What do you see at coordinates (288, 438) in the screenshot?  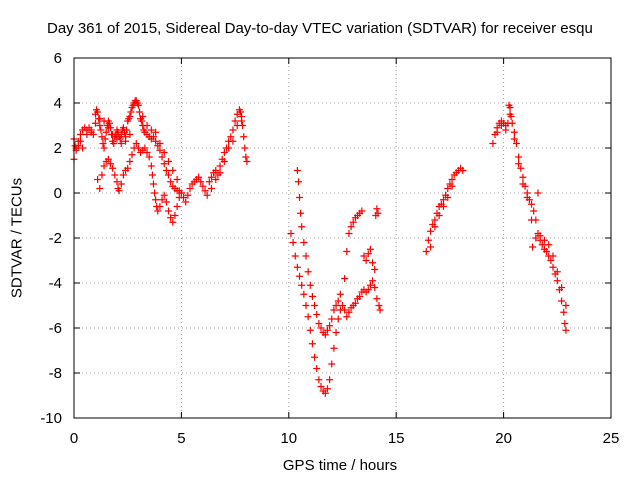 I see `x-tick-label: 10` at bounding box center [288, 438].